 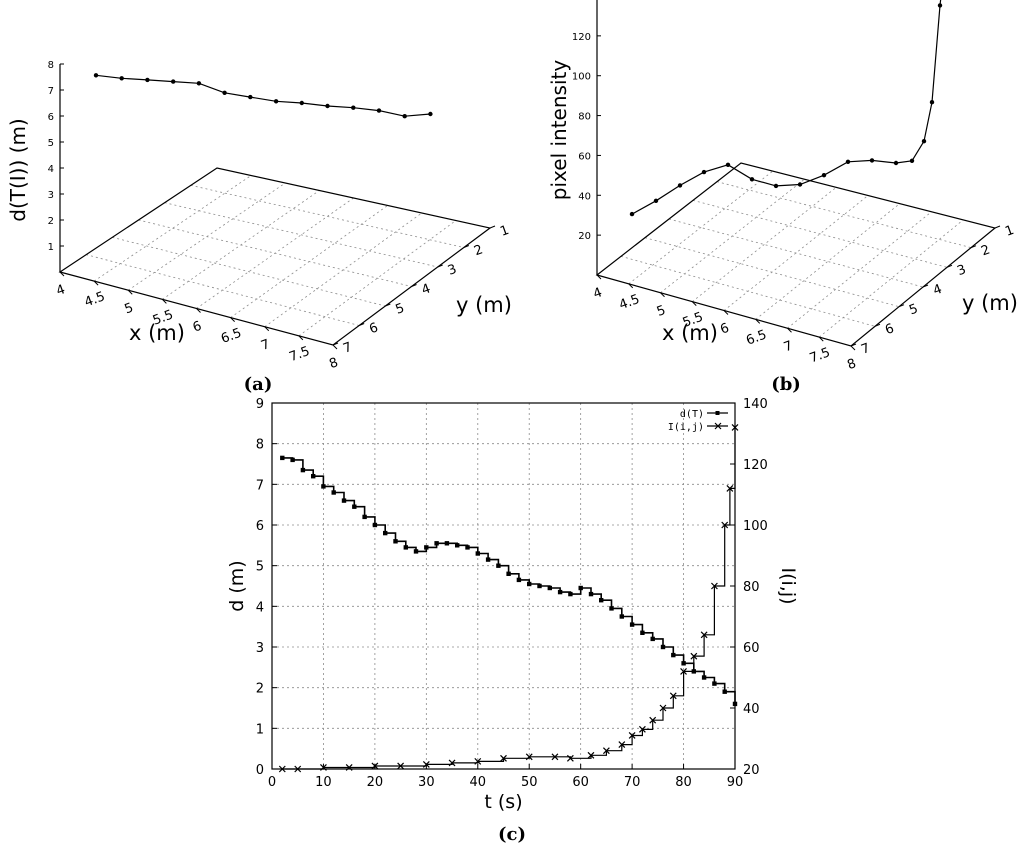 I want to click on y2-tick-label: 120, so click(x=755, y=465).